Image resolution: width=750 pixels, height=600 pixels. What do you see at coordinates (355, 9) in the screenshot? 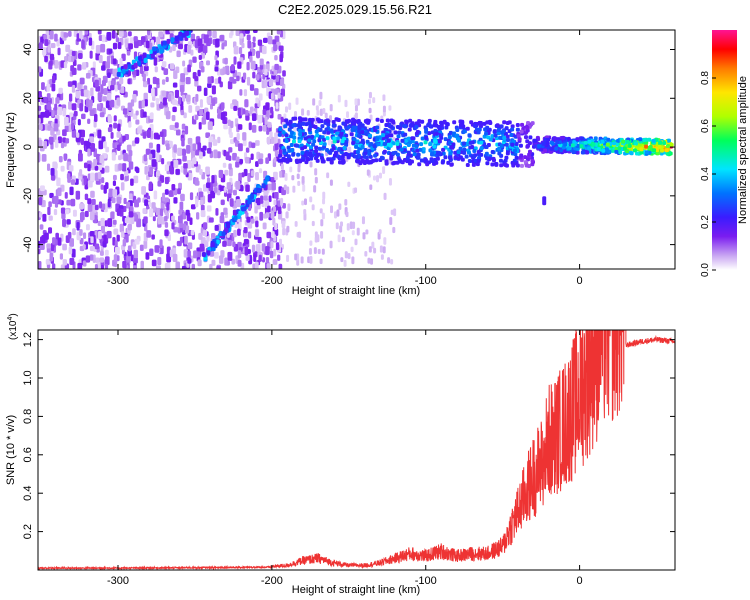
I see `figure-title: C2E2.2025.029.15.56.R21` at bounding box center [355, 9].